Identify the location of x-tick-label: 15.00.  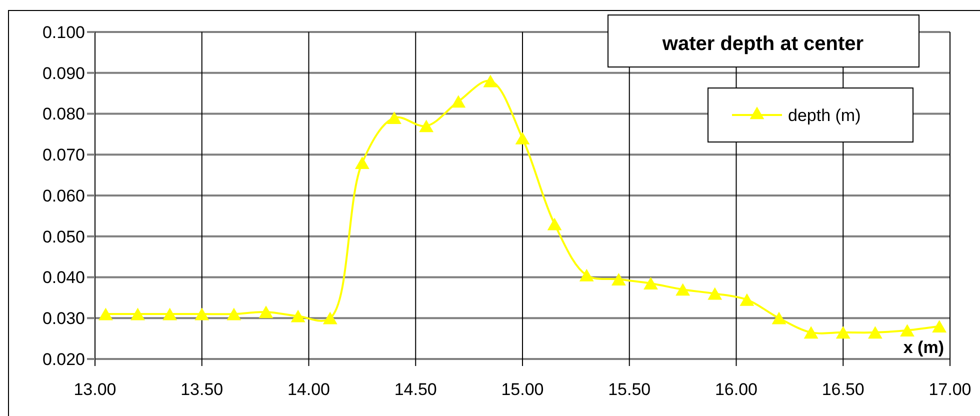
(522, 389).